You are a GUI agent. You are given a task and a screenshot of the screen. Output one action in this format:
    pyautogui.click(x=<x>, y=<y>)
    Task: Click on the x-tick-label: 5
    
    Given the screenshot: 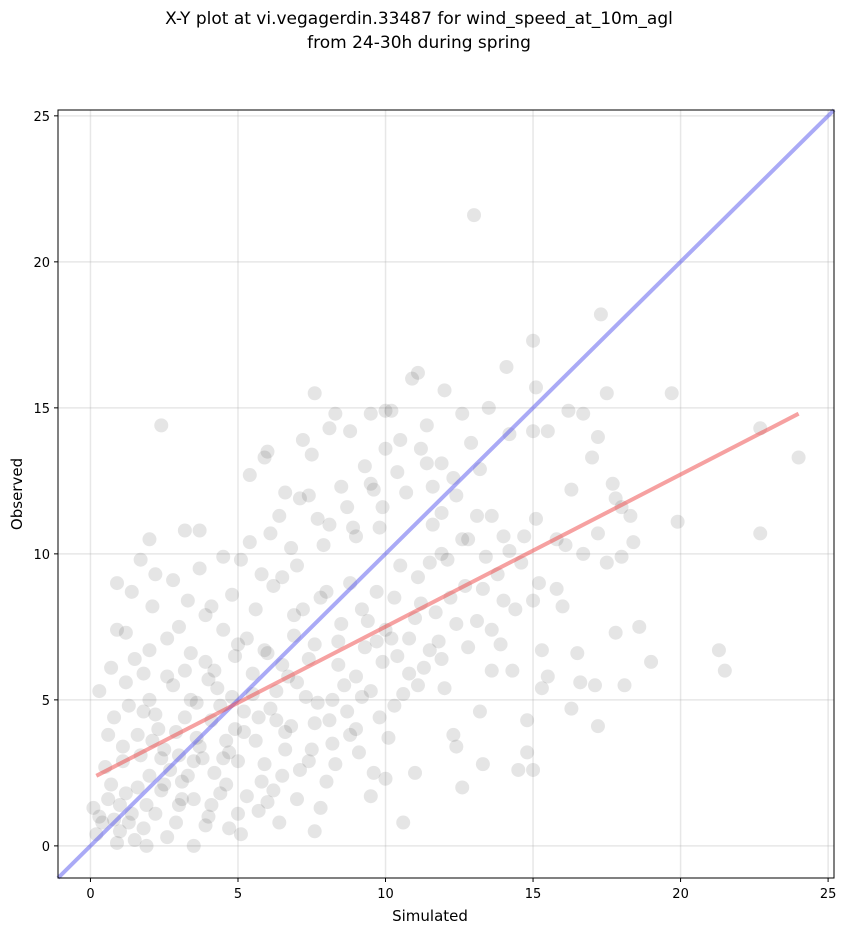 What is the action you would take?
    pyautogui.click(x=238, y=894)
    